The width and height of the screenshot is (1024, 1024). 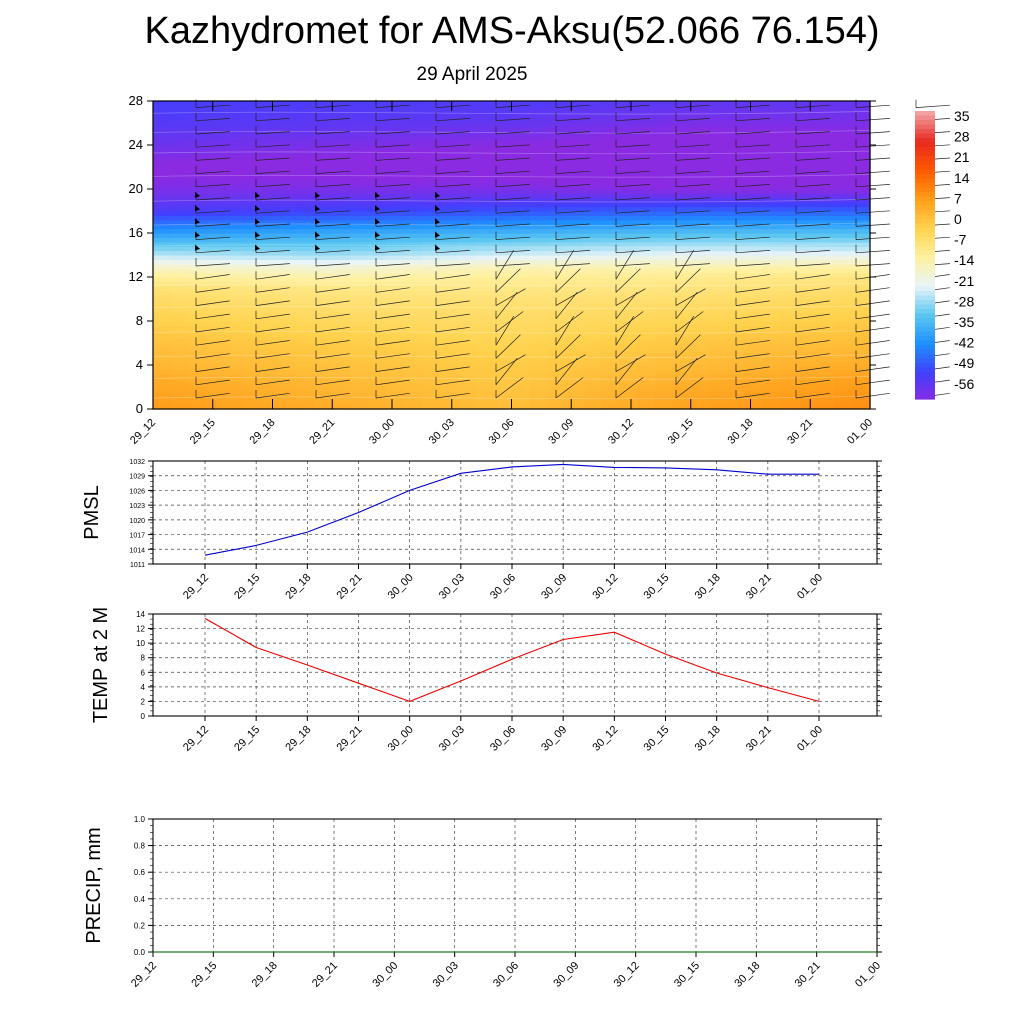 I want to click on colorbar-segment, so click(x=925, y=249).